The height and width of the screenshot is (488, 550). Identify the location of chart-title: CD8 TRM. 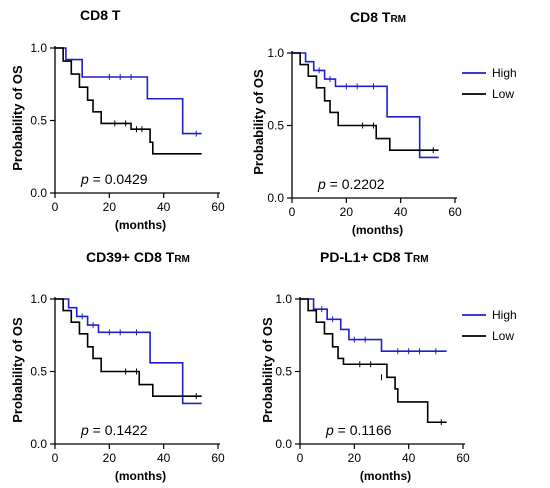
(378, 17).